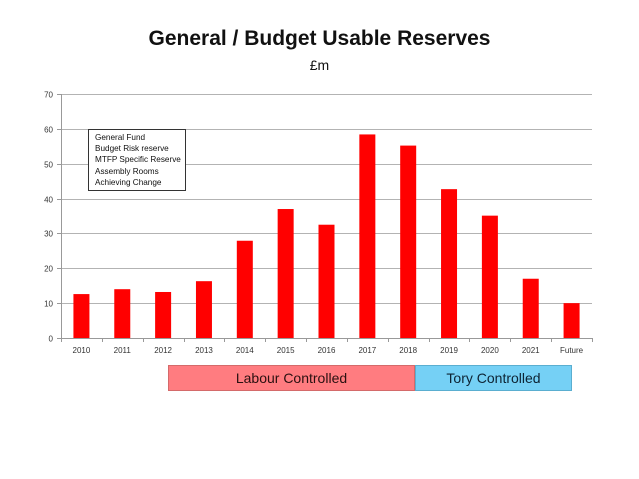 The image size is (639, 479). I want to click on bar-2011, so click(122, 313).